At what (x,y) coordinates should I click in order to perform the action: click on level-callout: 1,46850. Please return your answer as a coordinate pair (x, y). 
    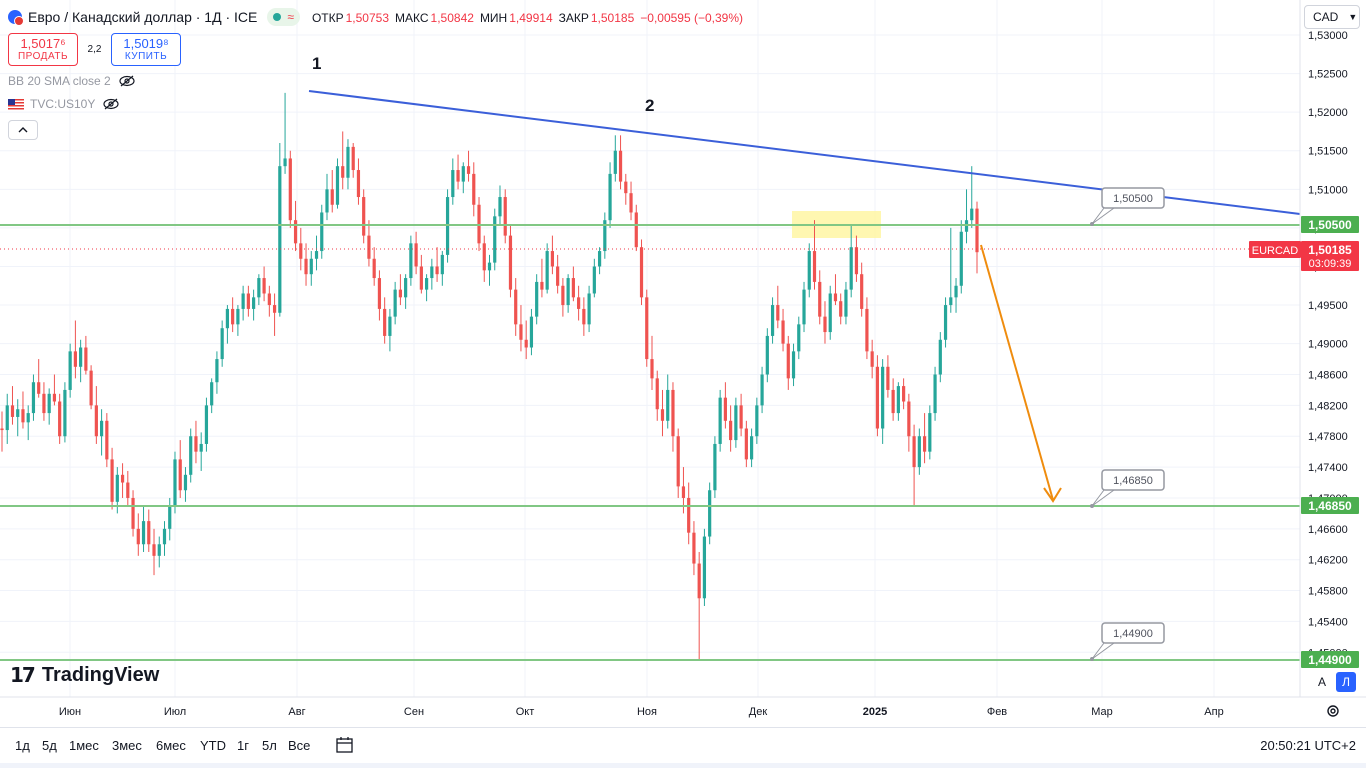
    Looking at the image, I should click on (1127, 488).